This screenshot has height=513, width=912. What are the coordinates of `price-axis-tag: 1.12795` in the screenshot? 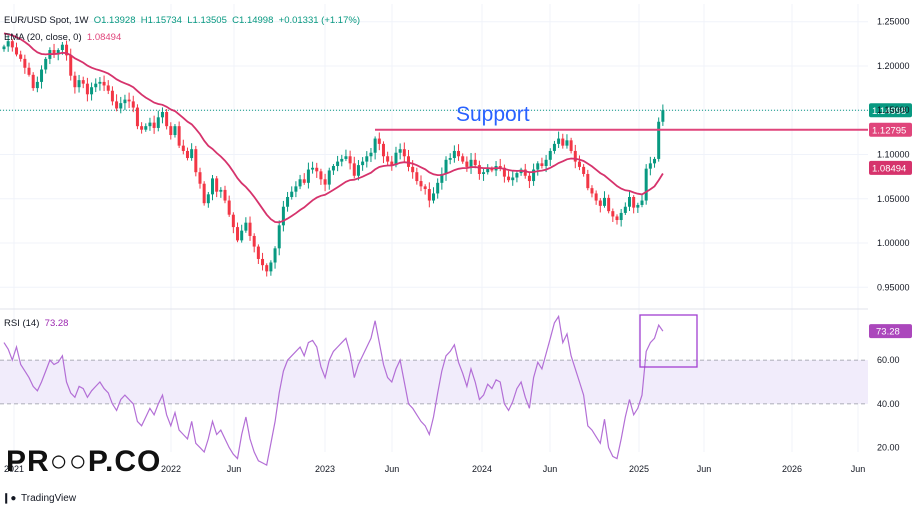 It's located at (890, 129).